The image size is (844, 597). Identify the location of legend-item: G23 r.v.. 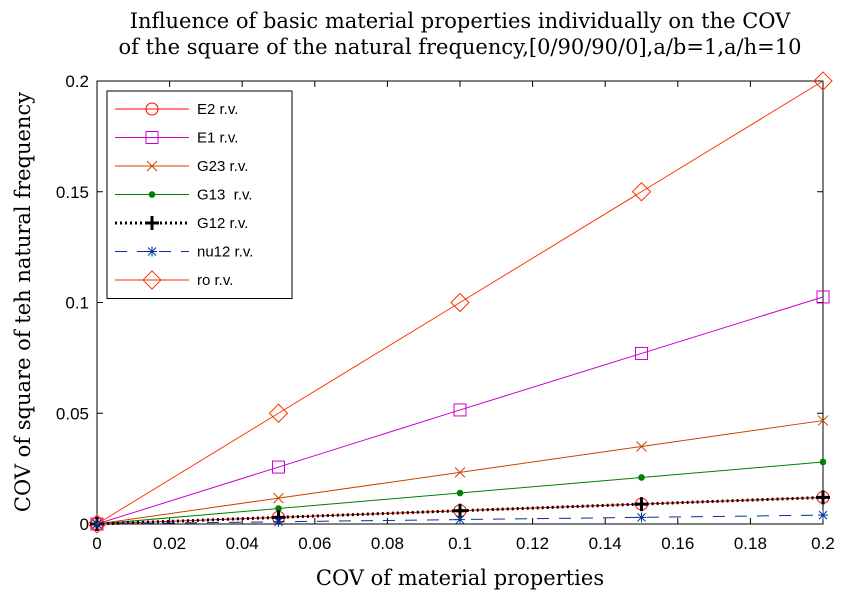
(181, 166).